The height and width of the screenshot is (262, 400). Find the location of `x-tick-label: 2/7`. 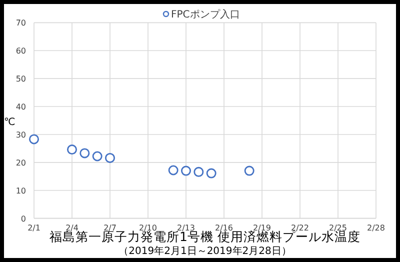

x-tick-label: 2/7 is located at coordinates (110, 227).